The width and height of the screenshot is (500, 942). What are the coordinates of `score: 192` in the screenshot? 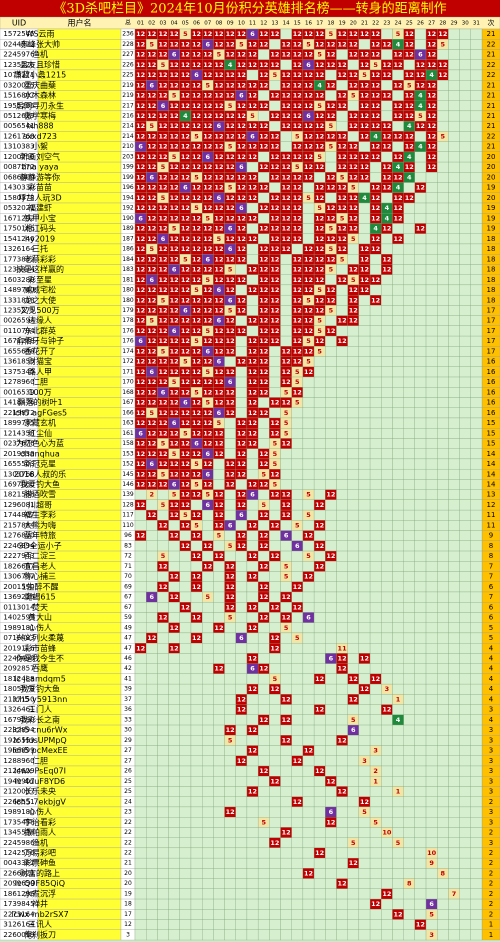 It's located at (128, 208).